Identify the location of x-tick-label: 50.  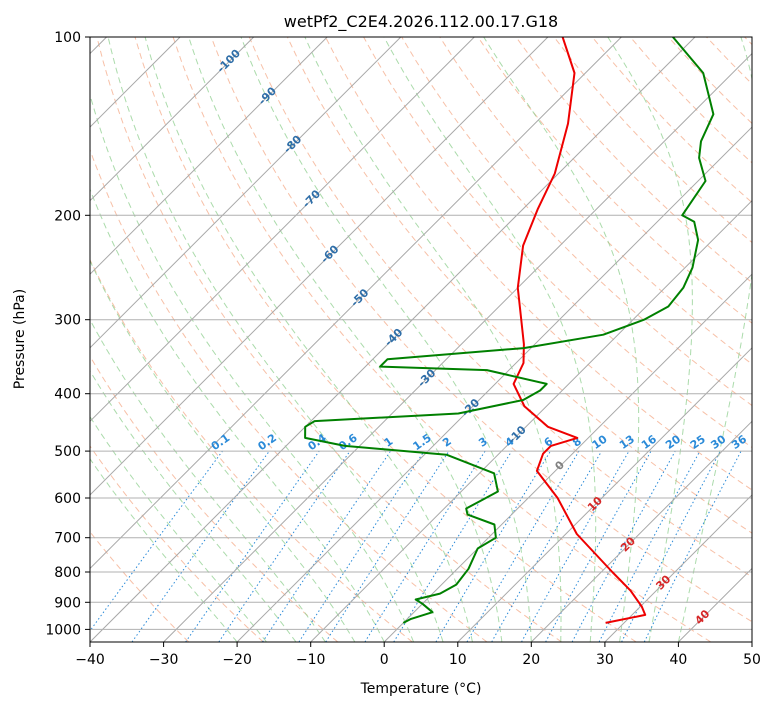
(752, 660).